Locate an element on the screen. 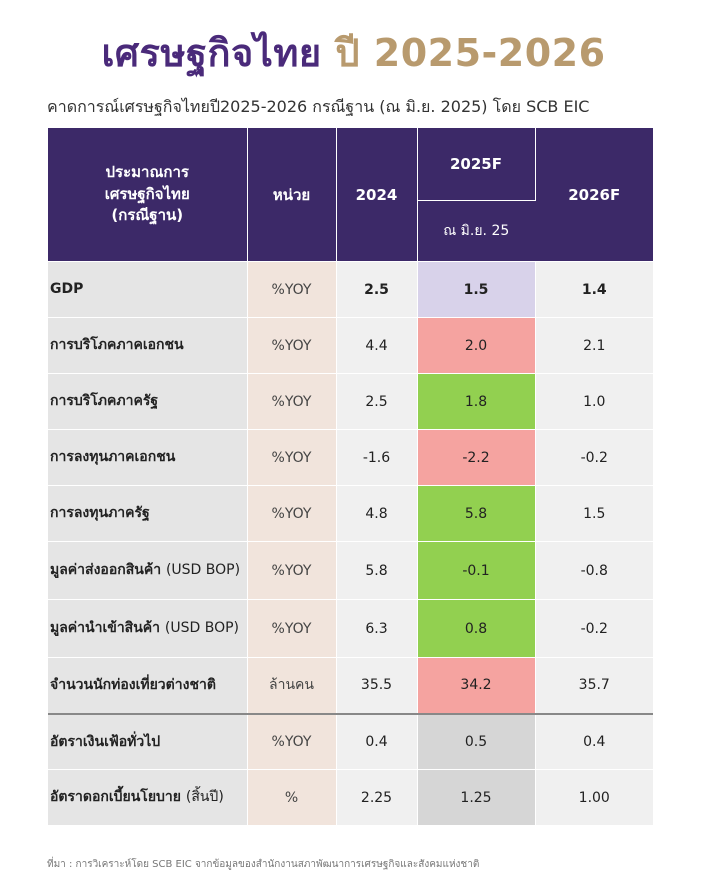 The image size is (707, 887). value-2026f: -0.8 is located at coordinates (594, 570).